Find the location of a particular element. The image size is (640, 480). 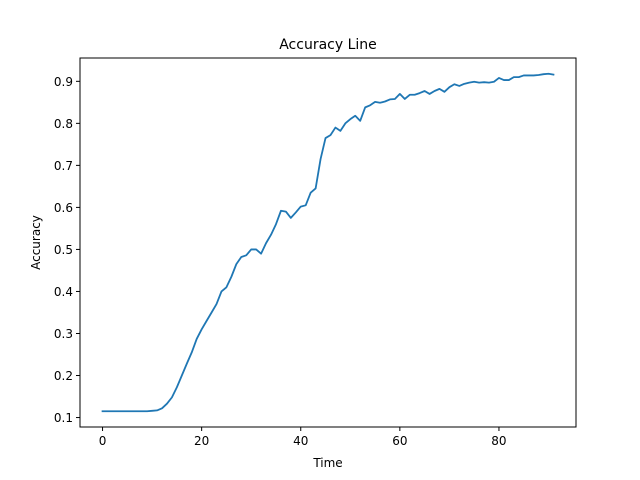

y-tick-label: 0.7 is located at coordinates (63, 166).